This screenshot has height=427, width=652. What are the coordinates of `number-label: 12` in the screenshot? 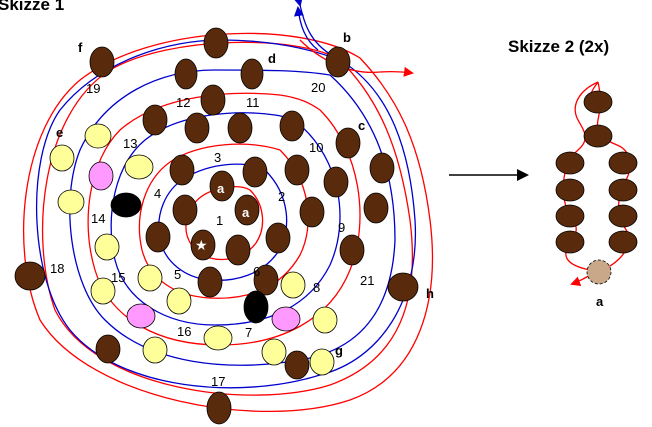 It's located at (183, 102).